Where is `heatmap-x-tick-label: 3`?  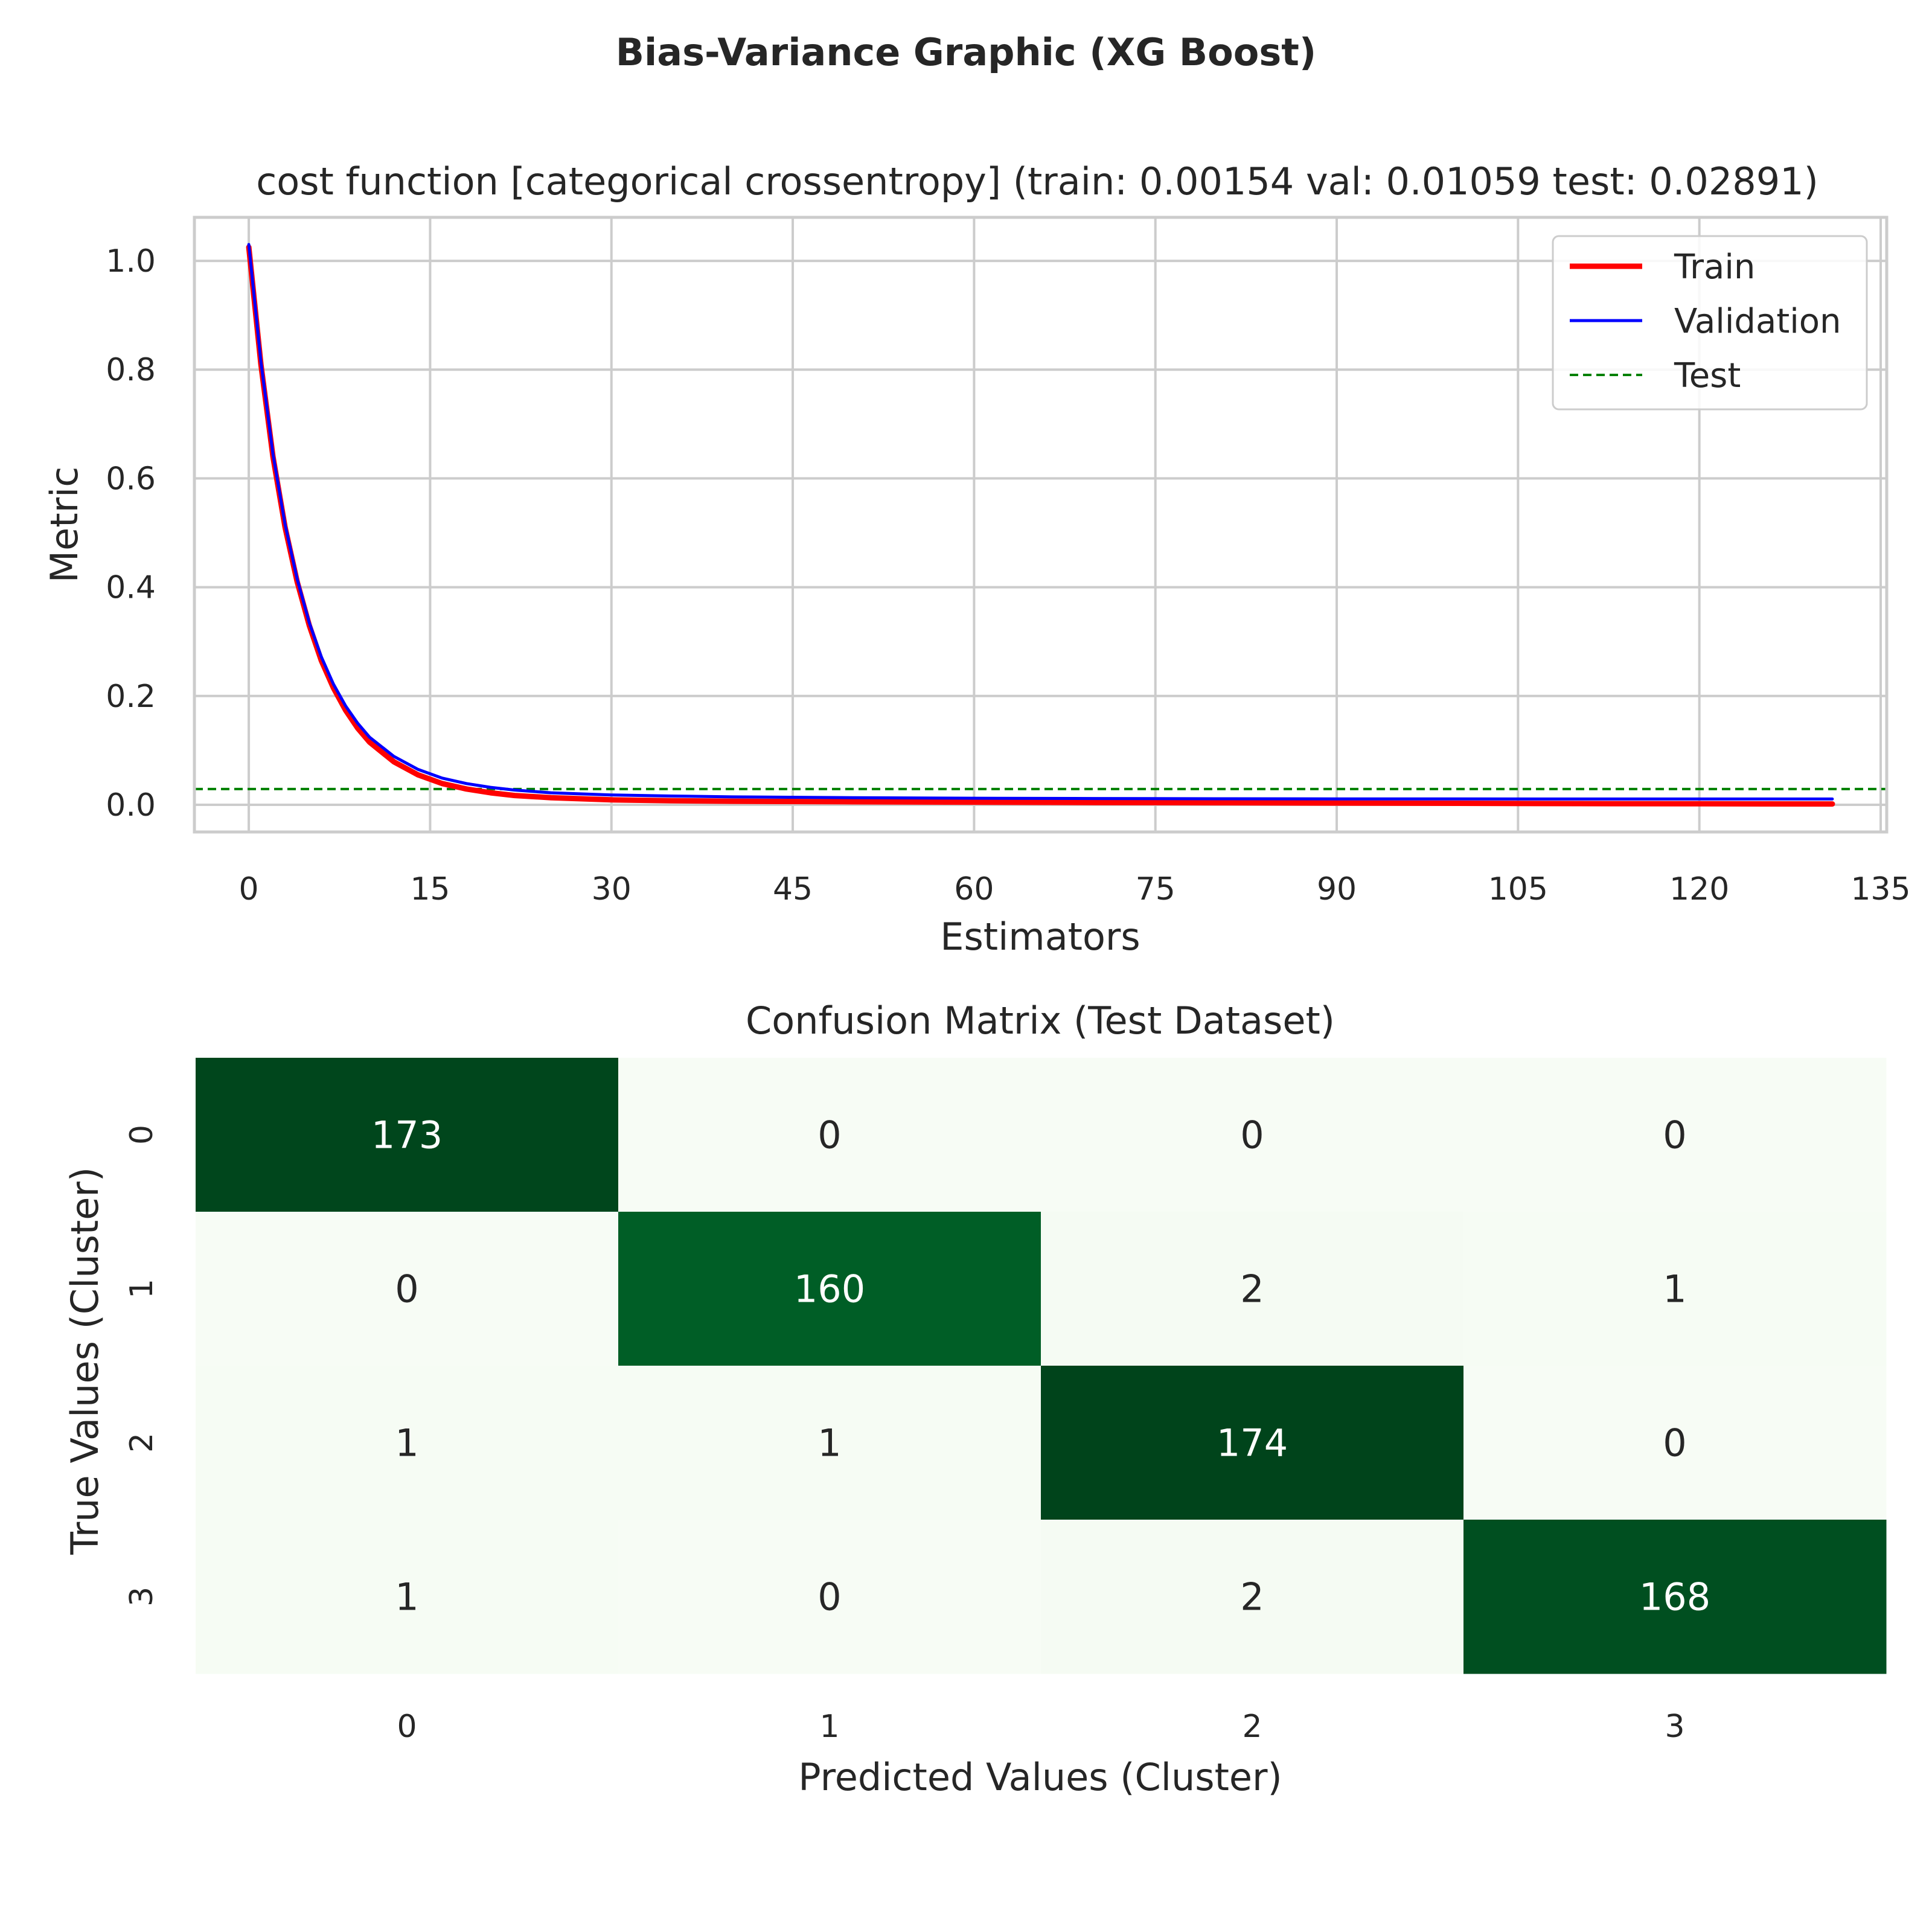 heatmap-x-tick-label: 3 is located at coordinates (1675, 1727).